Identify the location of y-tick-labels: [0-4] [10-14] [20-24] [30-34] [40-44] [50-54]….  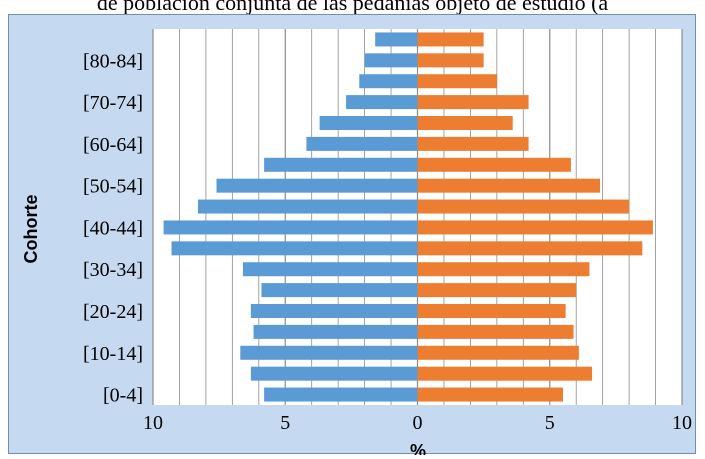
(113, 228).